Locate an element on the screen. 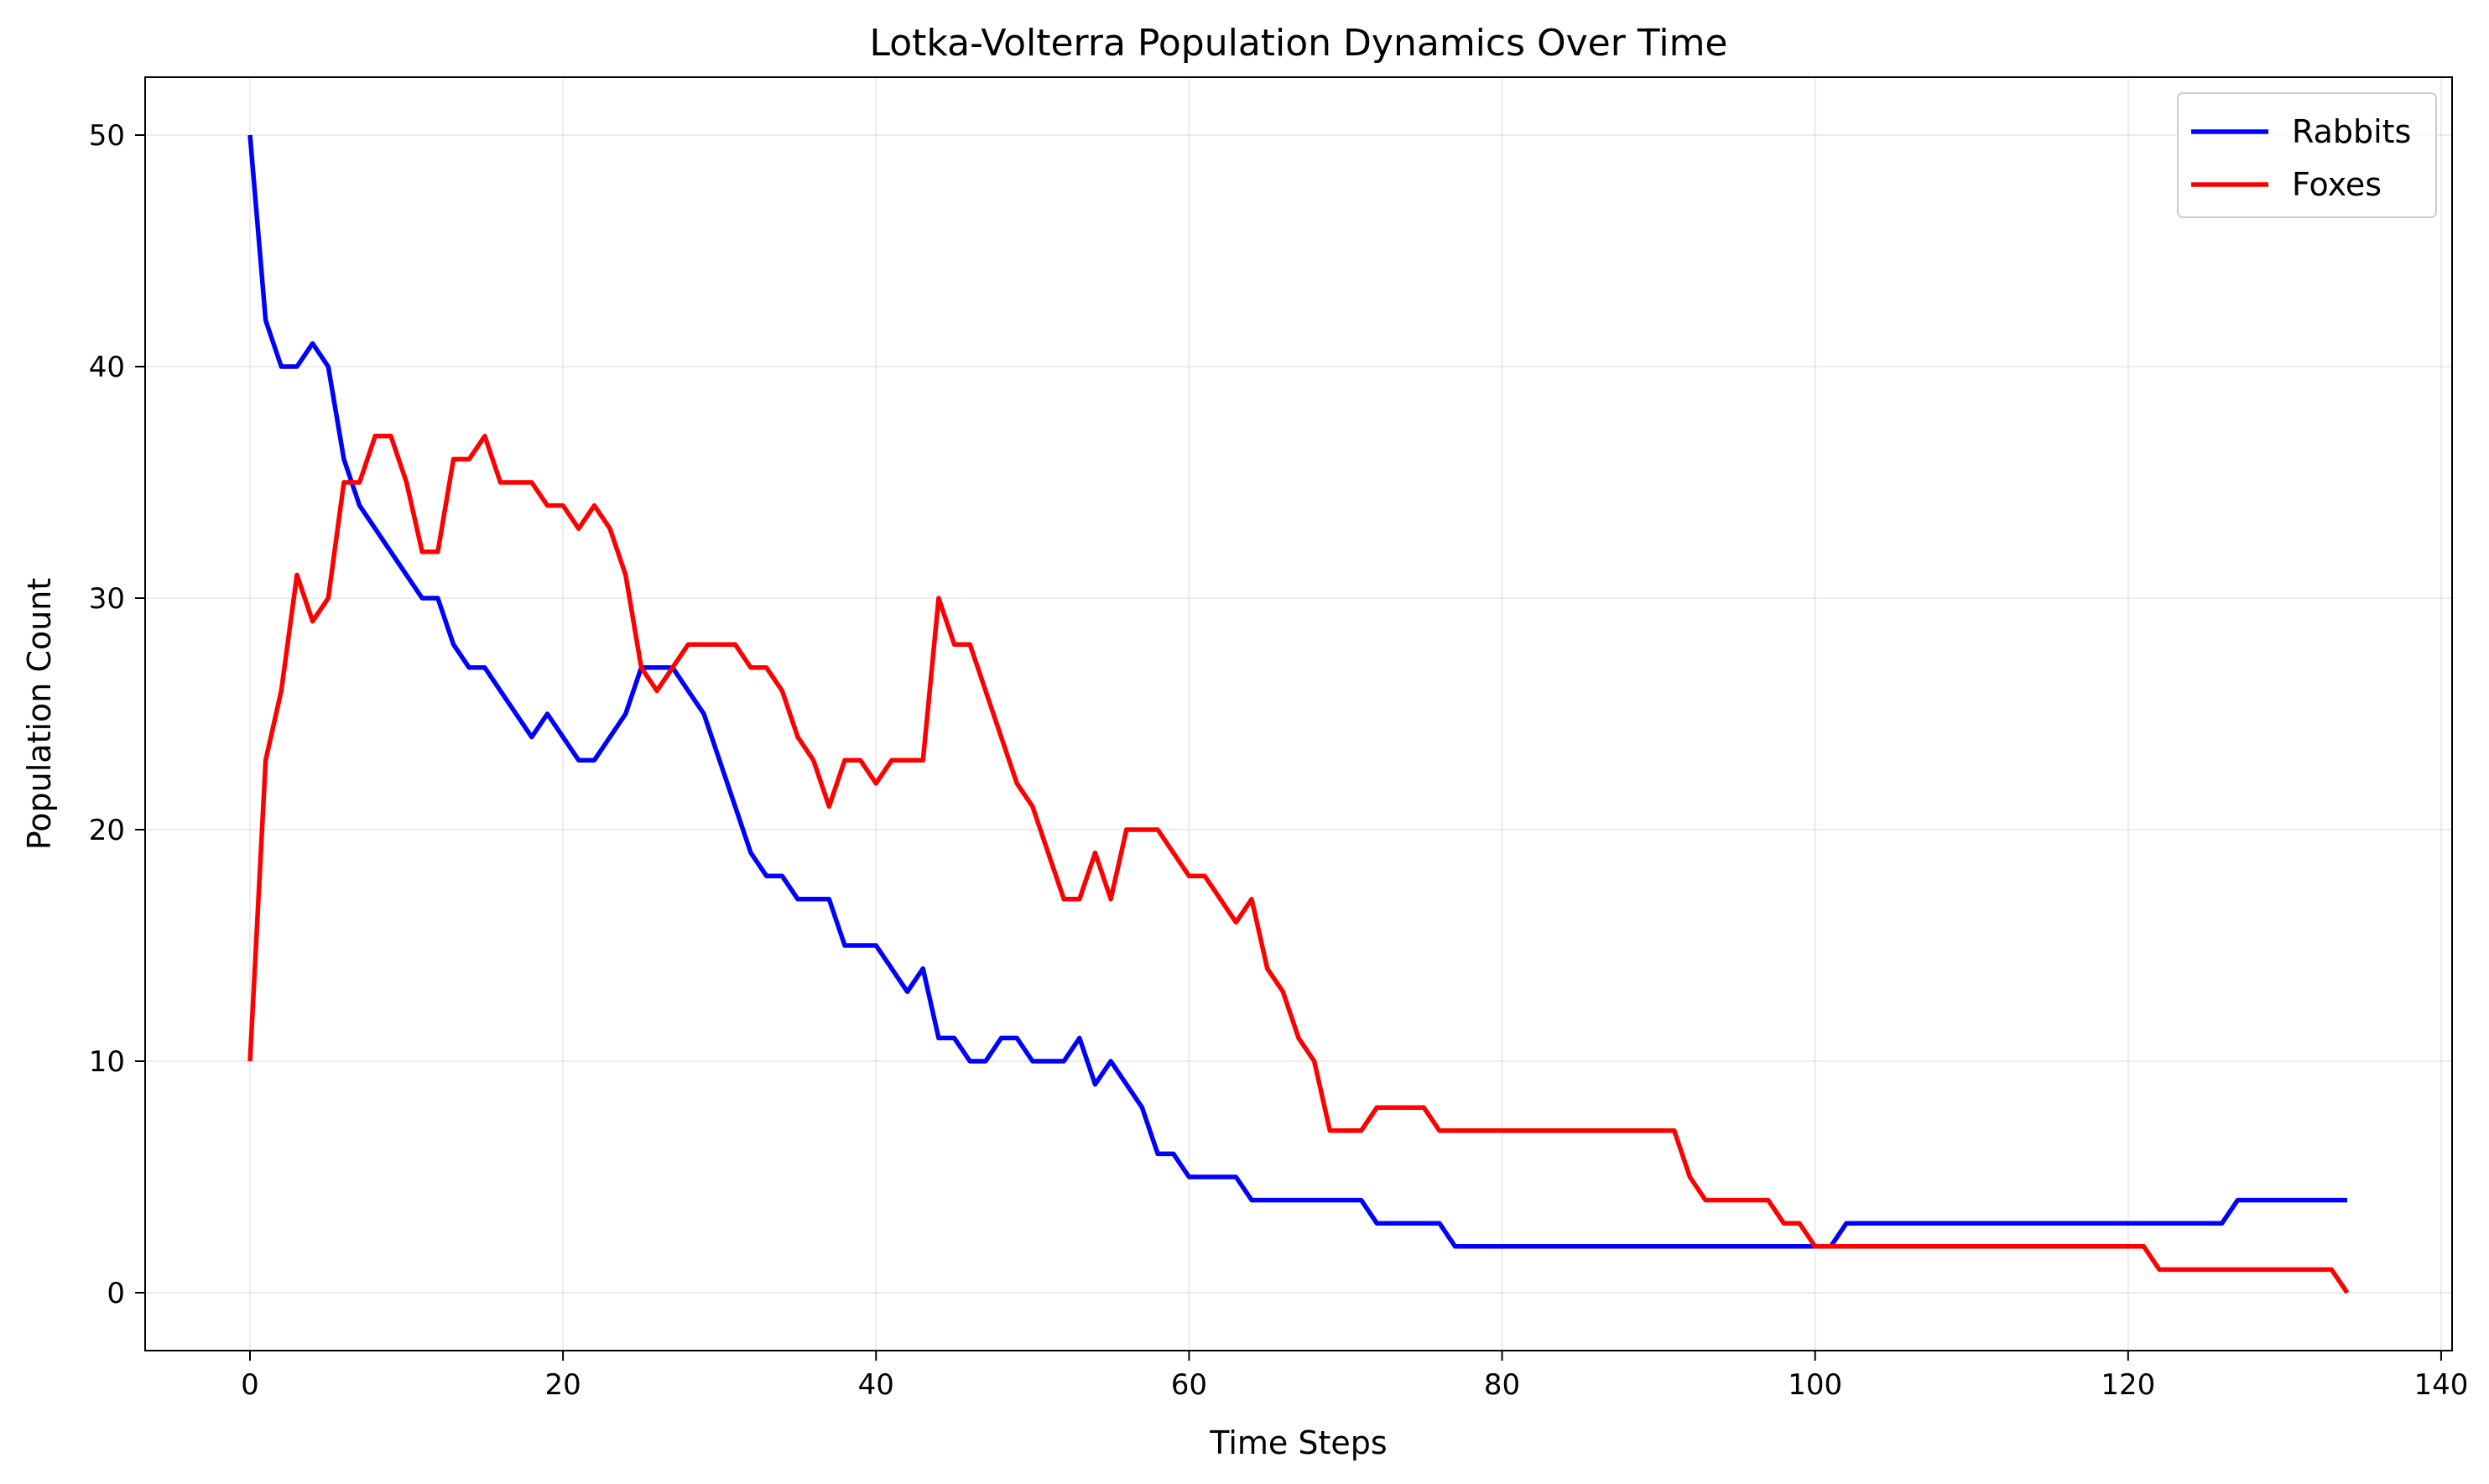  x-axis-ticks: 0 20 40 60 80 100 120 140 is located at coordinates (1354, 1376).